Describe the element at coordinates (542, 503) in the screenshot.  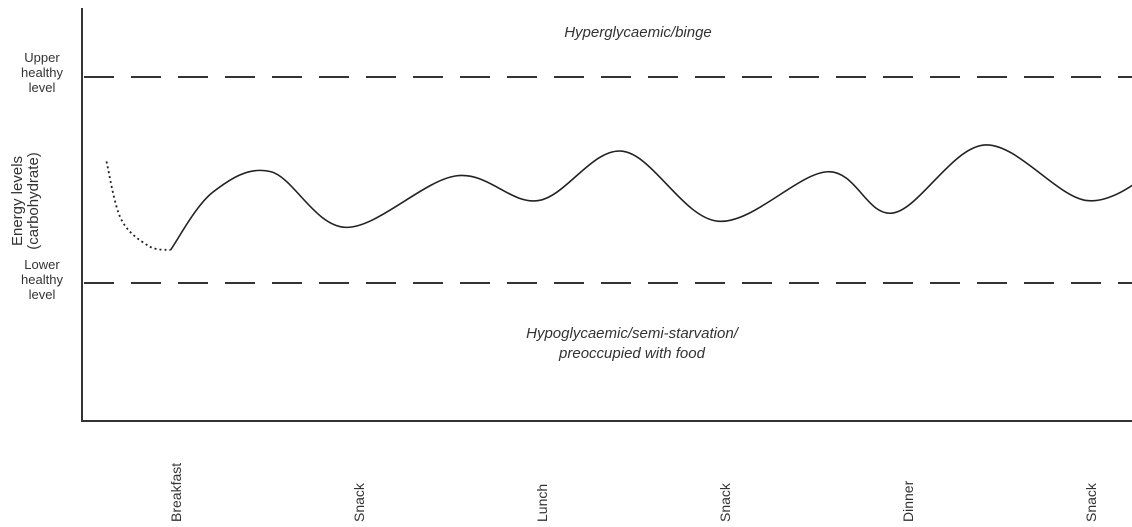
I see `x-tick-label-lunch: Lunch` at that location.